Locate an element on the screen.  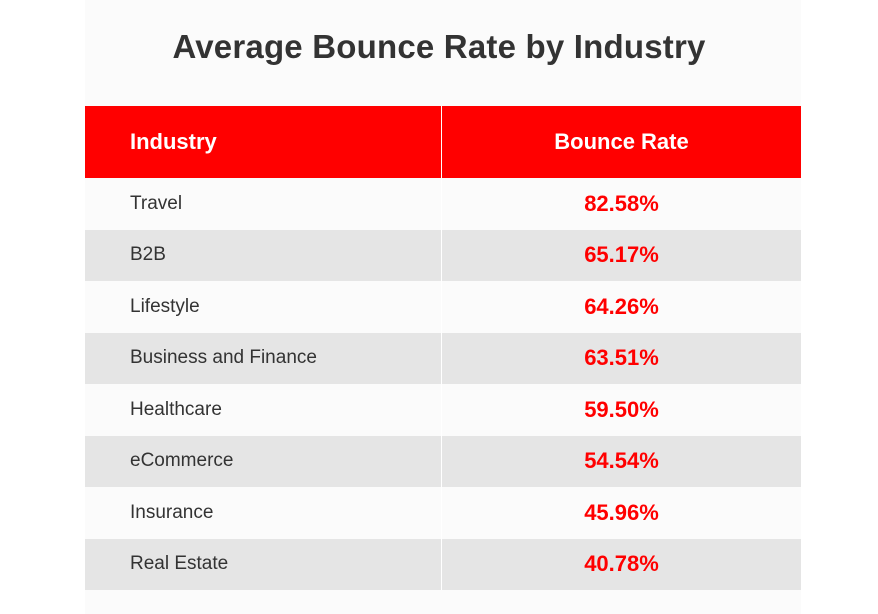
table-row: Real Estate 40.78% is located at coordinates (443, 564).